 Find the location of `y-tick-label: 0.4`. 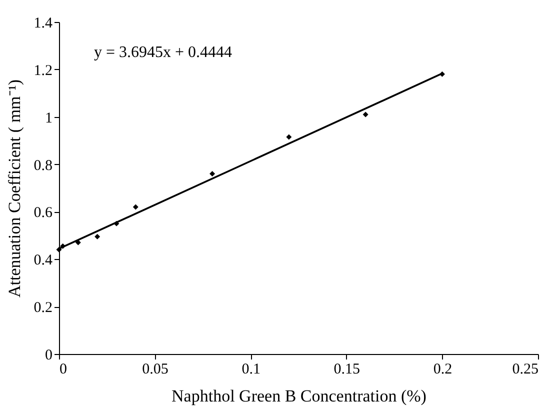

y-tick-label: 0.4 is located at coordinates (43, 260).